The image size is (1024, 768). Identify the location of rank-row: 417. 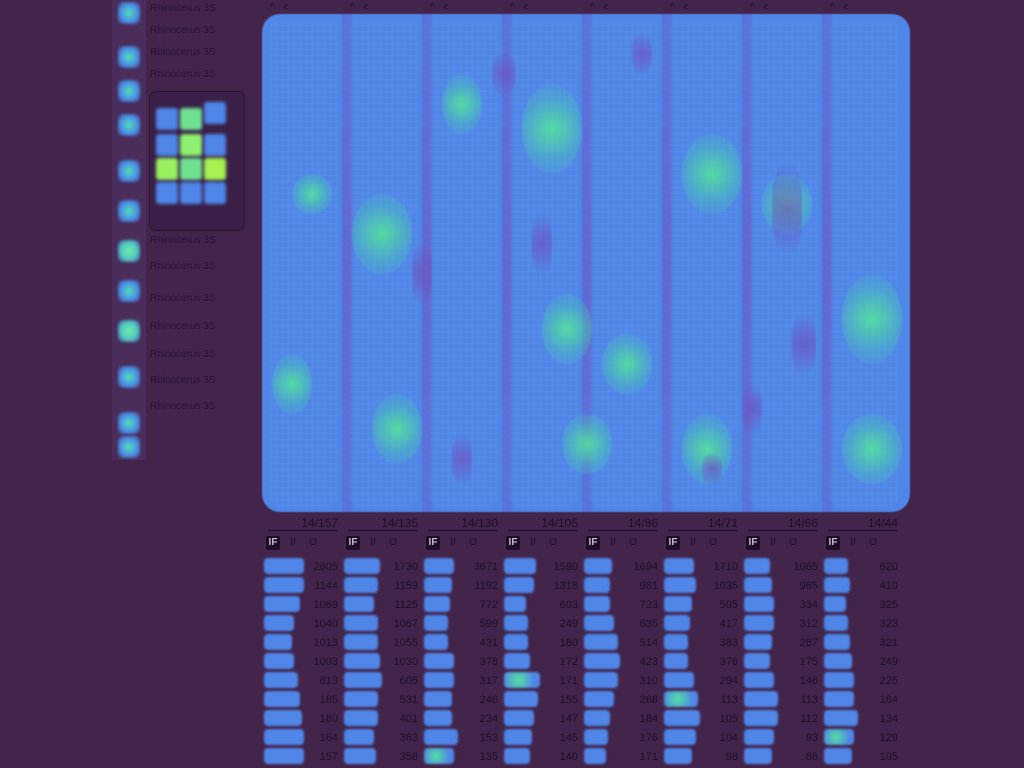
(701, 624).